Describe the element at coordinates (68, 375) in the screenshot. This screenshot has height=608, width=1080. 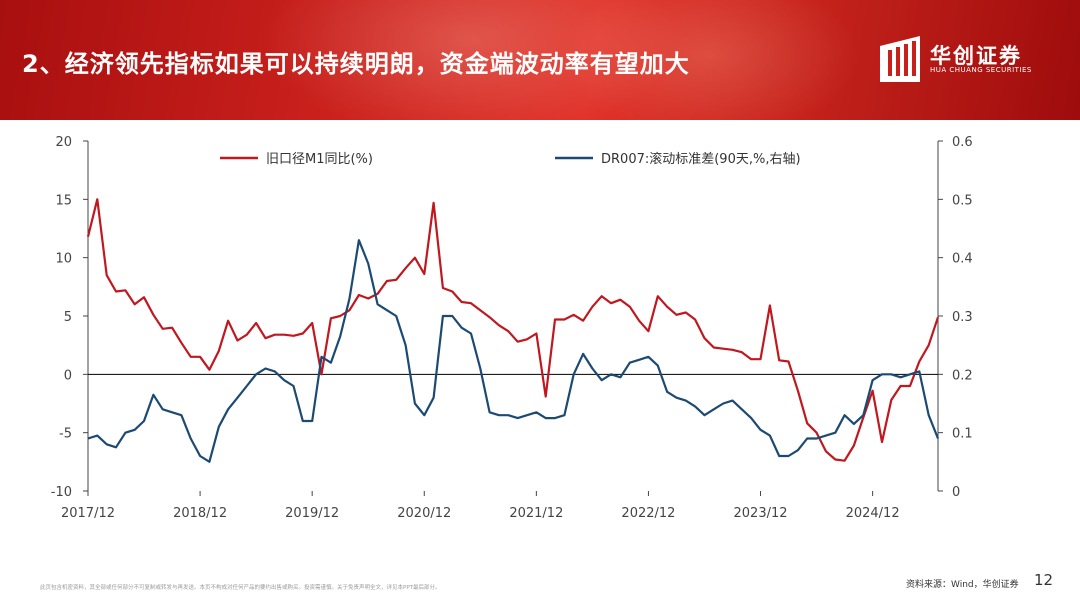
I see `left-tick-label: 0` at that location.